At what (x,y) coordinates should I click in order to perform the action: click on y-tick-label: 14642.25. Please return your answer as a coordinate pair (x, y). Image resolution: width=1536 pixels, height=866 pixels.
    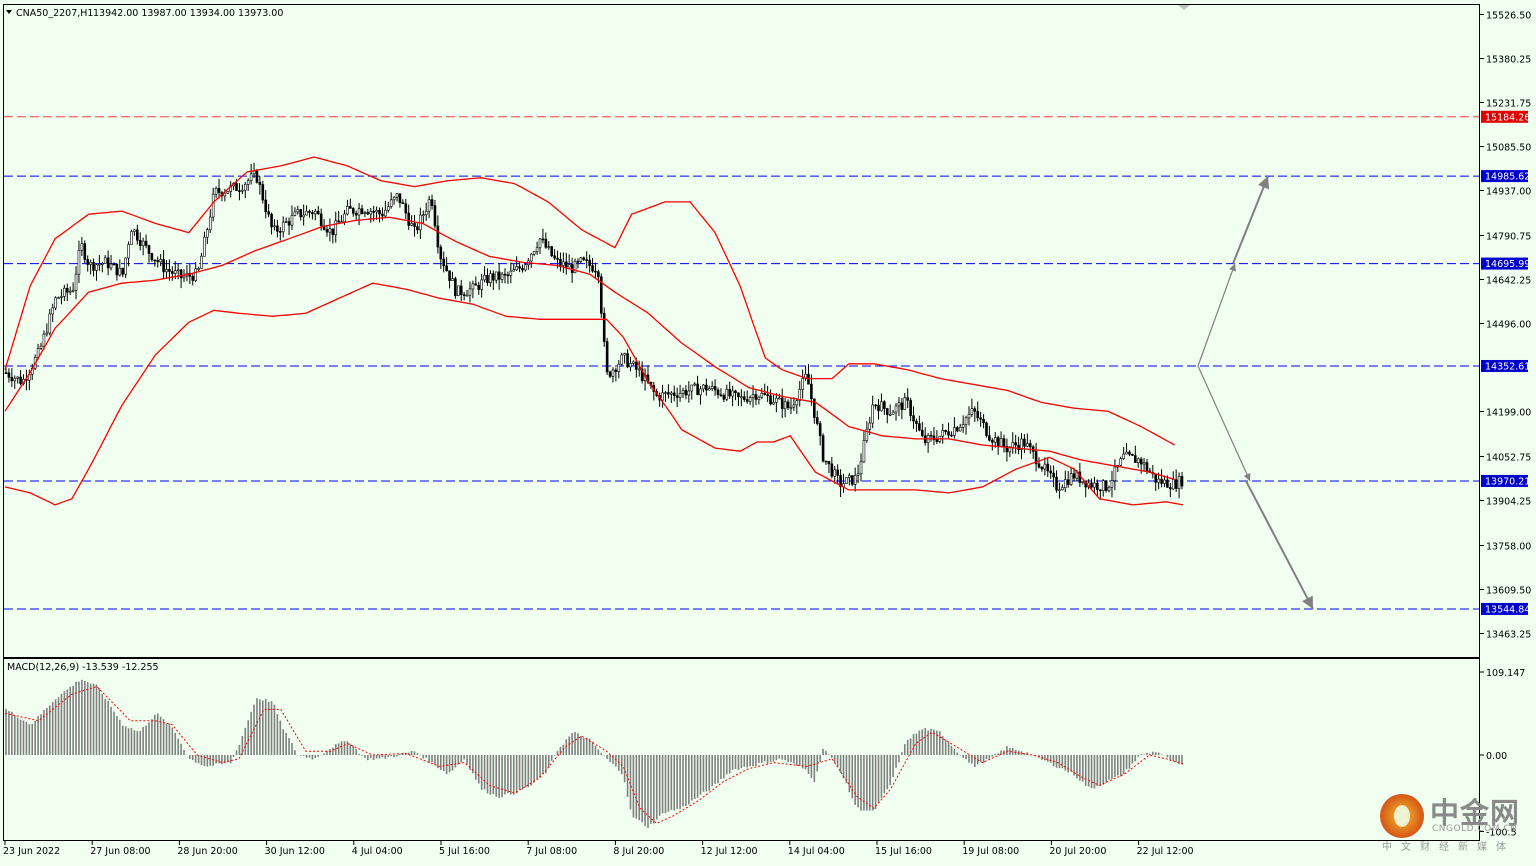
    Looking at the image, I should click on (1508, 281).